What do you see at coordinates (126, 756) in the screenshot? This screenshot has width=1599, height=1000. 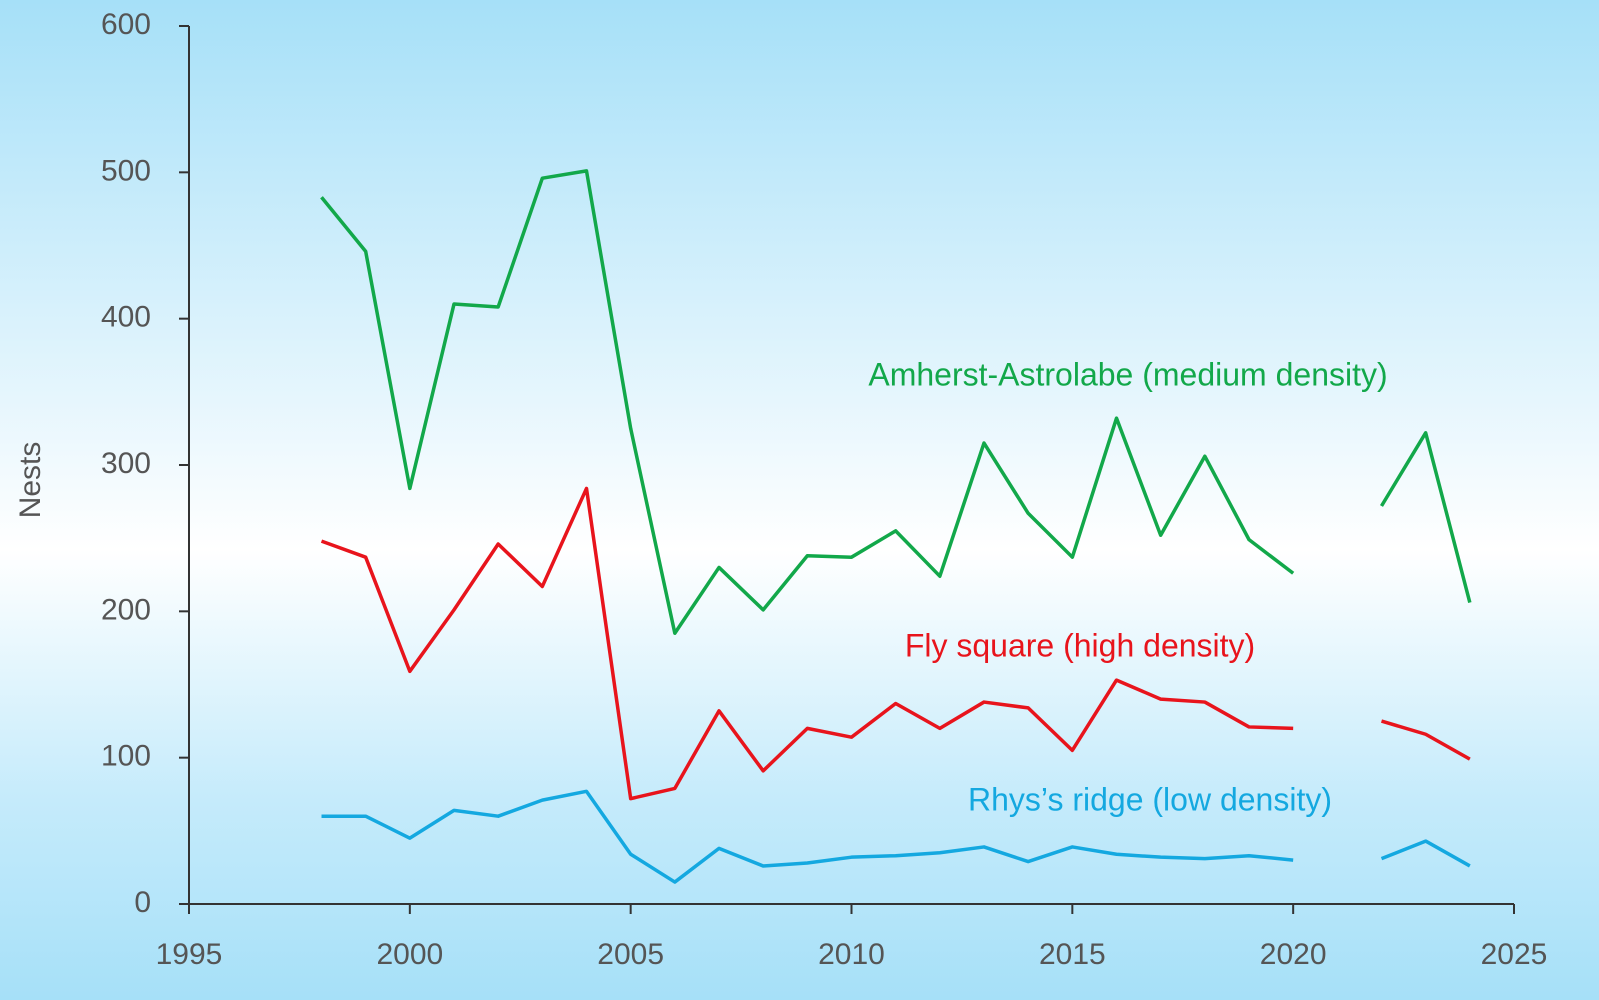 I see `y-tick-label: 100` at bounding box center [126, 756].